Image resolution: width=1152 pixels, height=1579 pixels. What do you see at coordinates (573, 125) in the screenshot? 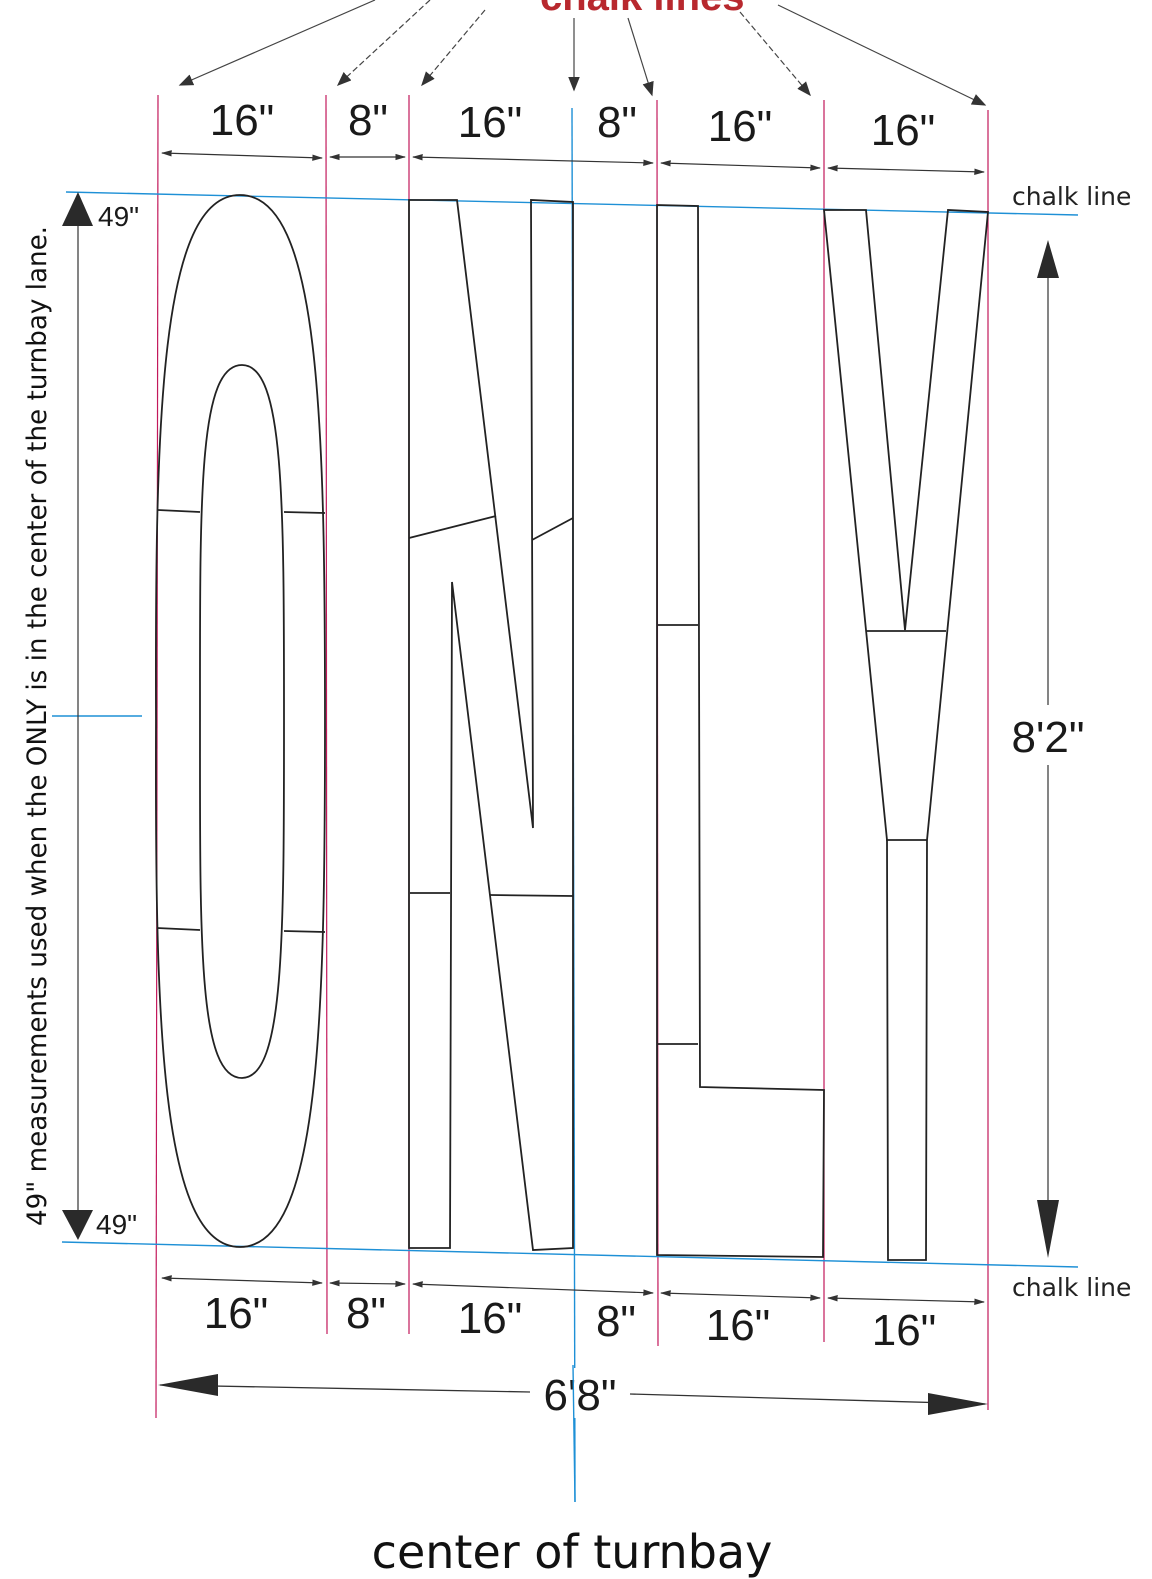
I see `top-dimensions: 16" 8" 16" 8" 16" 16"` at bounding box center [573, 125].